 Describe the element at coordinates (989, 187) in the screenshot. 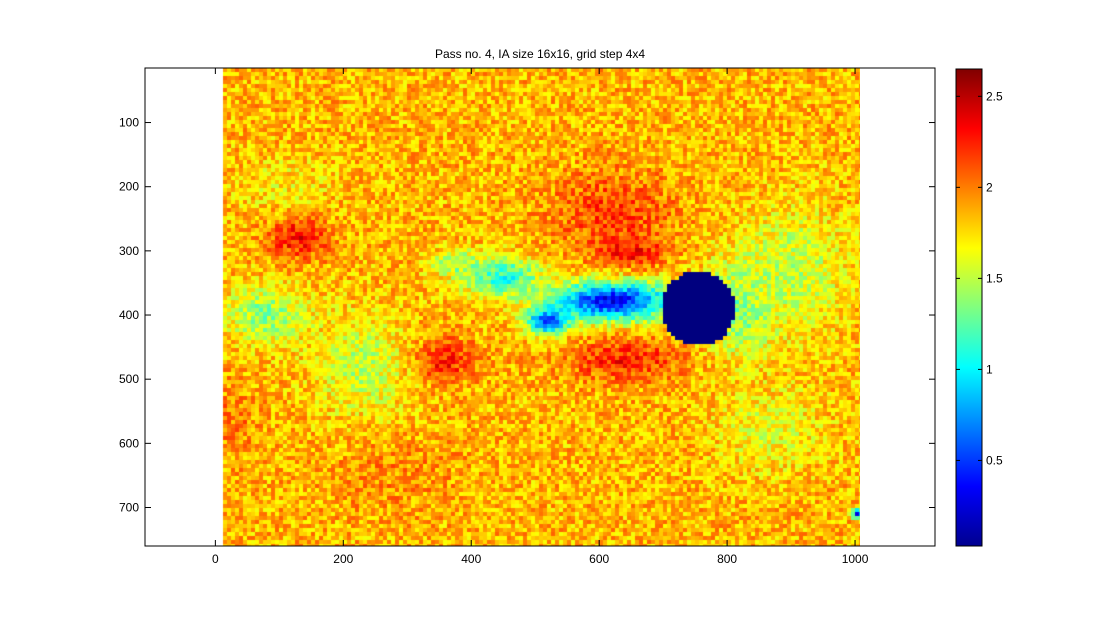

I see `colorbar-tick-label: 2` at that location.